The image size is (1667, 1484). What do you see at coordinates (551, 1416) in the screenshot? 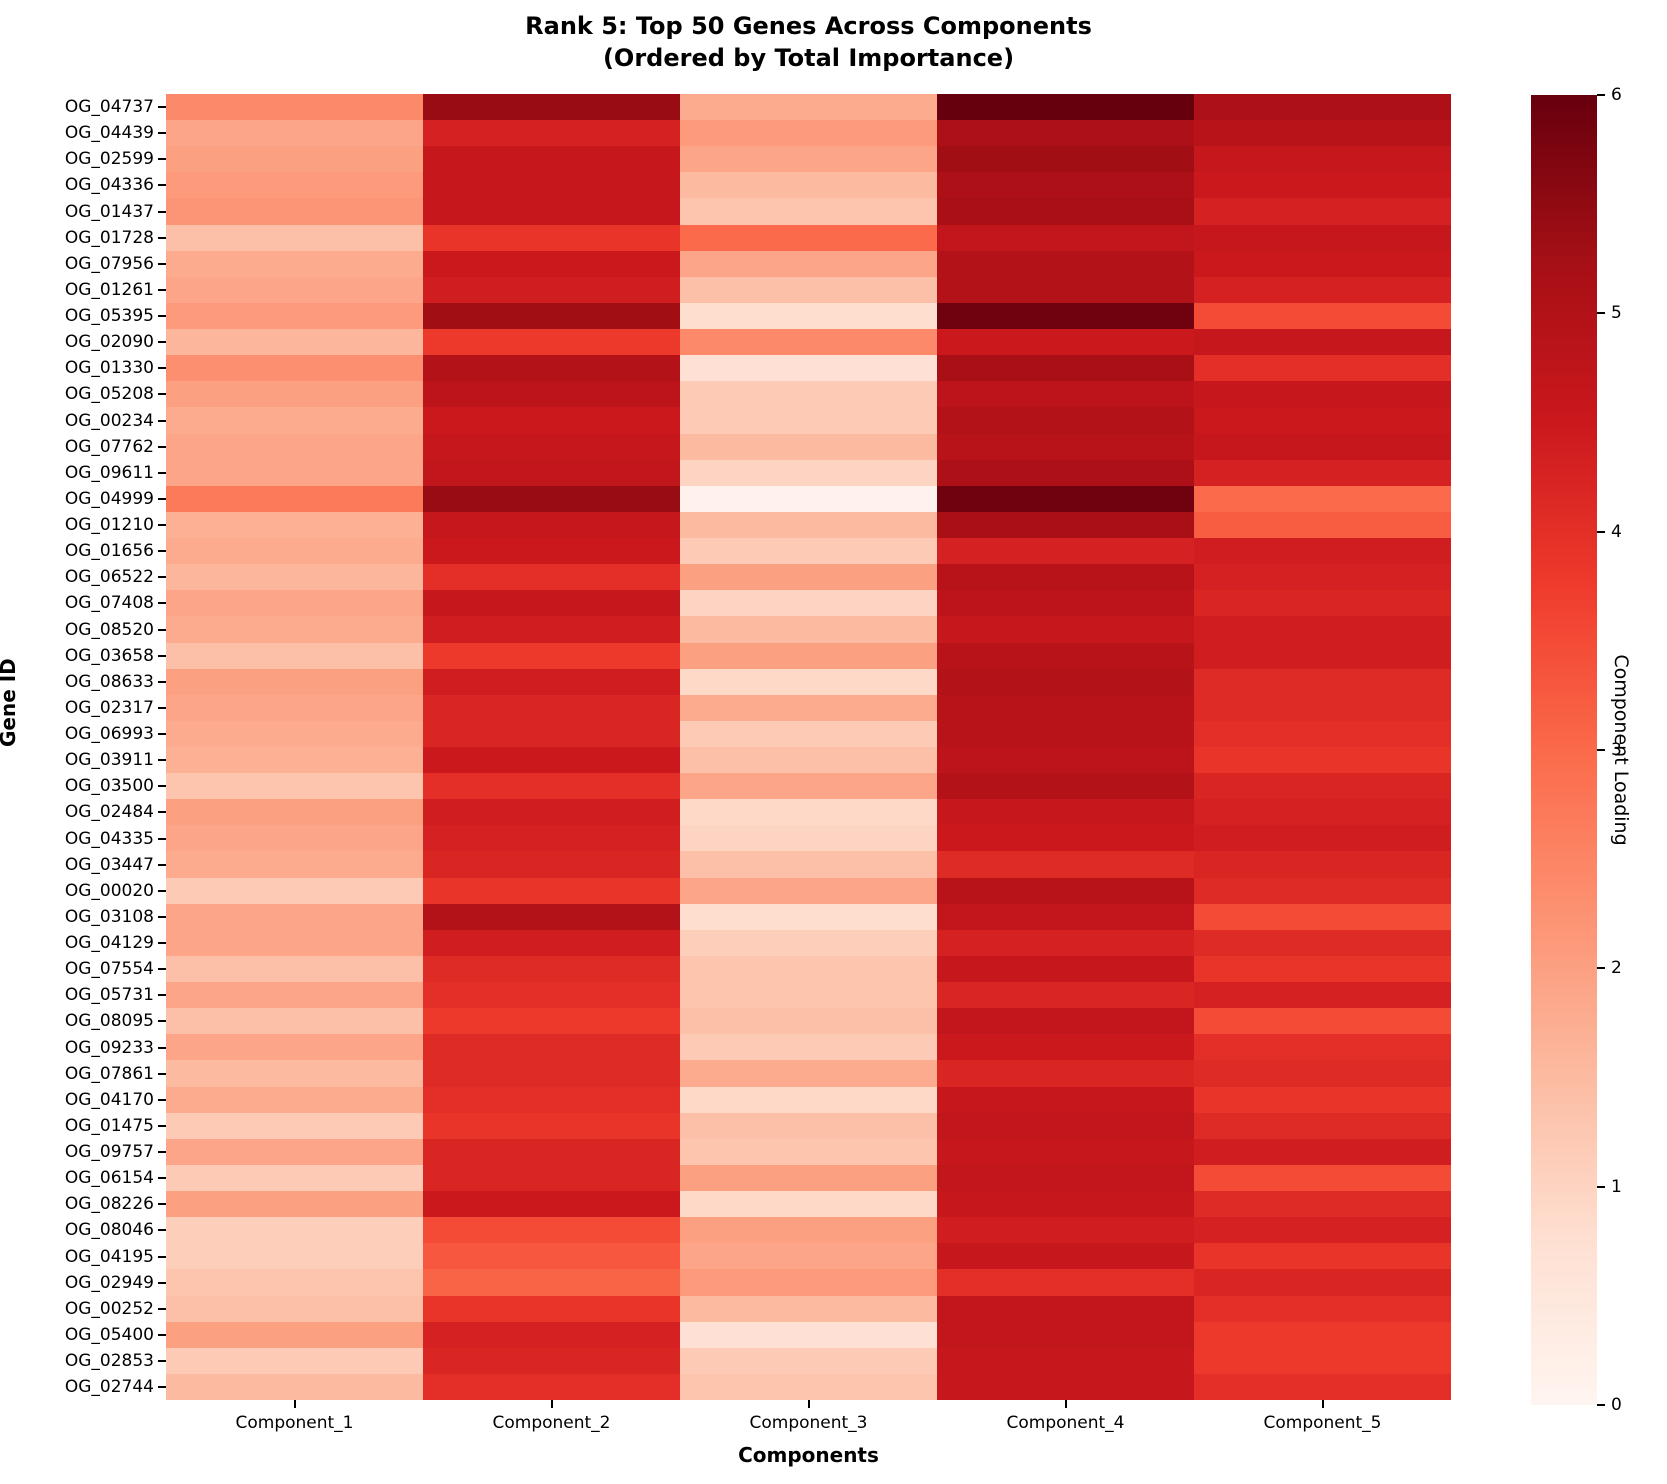
I see `x-tick: Component_2` at bounding box center [551, 1416].